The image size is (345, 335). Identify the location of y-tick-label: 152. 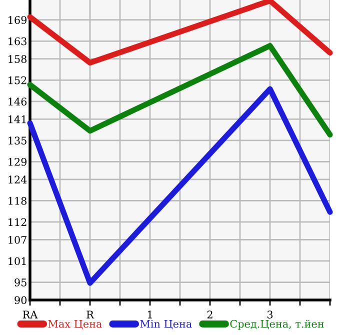
(17, 80).